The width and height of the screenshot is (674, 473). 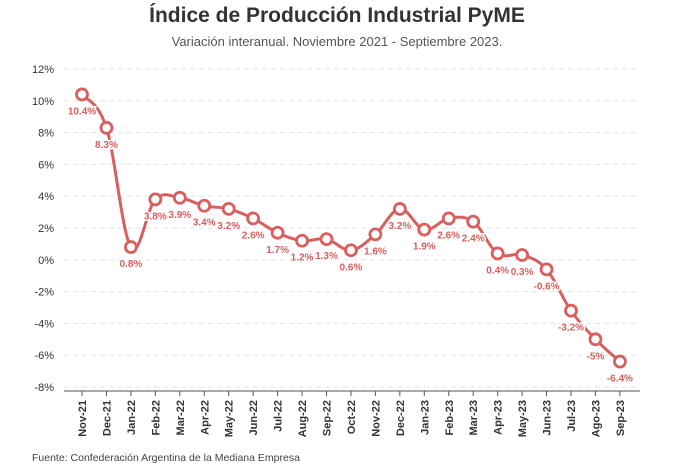 I want to click on x-tick-label: Ago-23, so click(x=596, y=418).